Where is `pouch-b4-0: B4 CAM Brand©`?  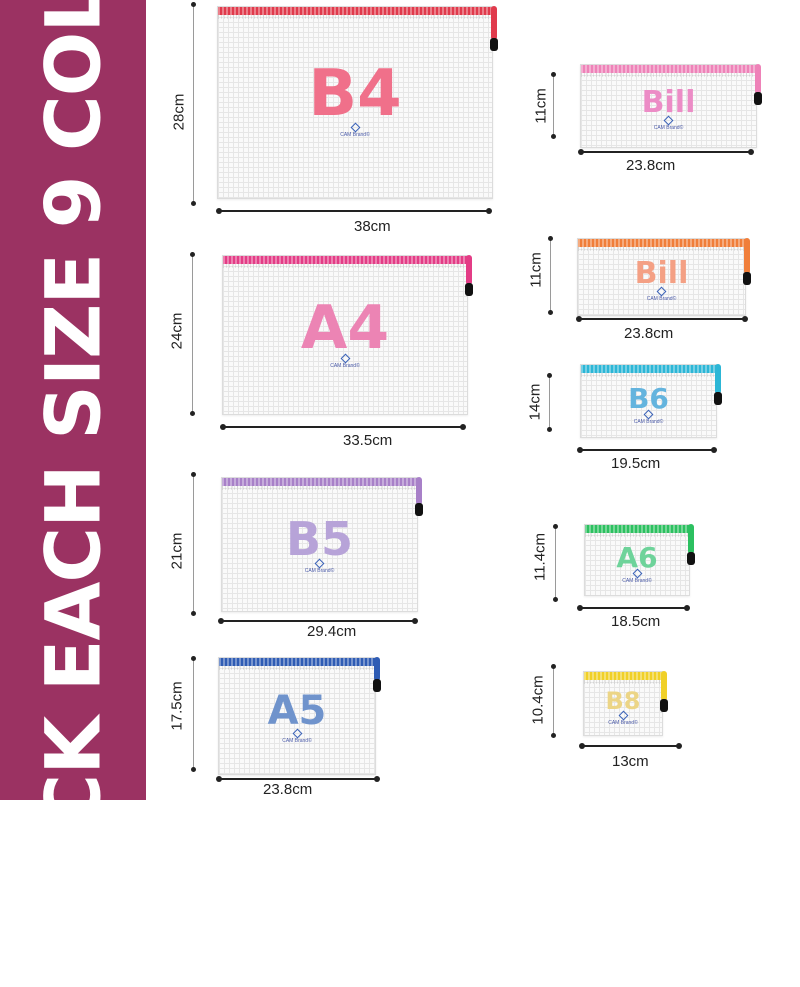 pouch-b4-0: B4 CAM Brand© is located at coordinates (355, 102).